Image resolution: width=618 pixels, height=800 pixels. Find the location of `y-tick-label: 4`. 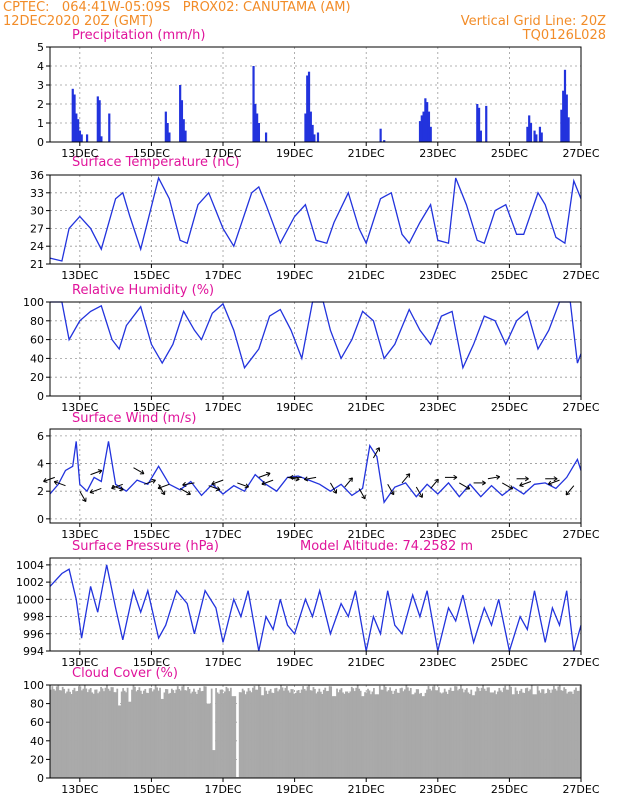

y-tick-label: 4 is located at coordinates (40, 464).